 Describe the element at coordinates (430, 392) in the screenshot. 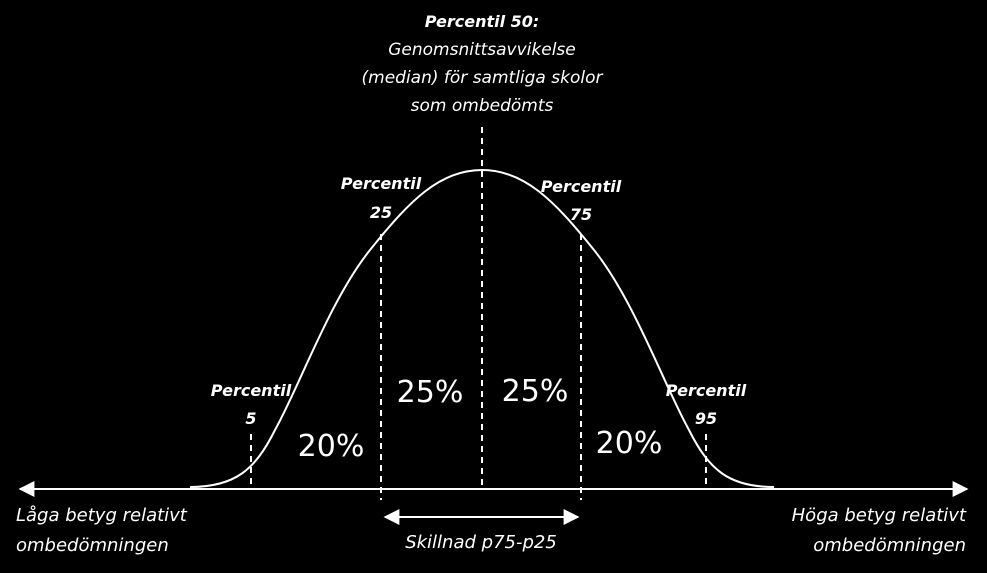

I see `area-left-inner-percent: 25%` at that location.